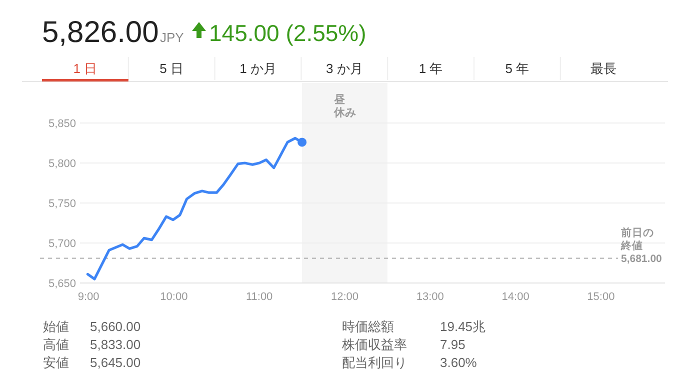 The width and height of the screenshot is (690, 392). Describe the element at coordinates (172, 37) in the screenshot. I see `text: JPY` at that location.